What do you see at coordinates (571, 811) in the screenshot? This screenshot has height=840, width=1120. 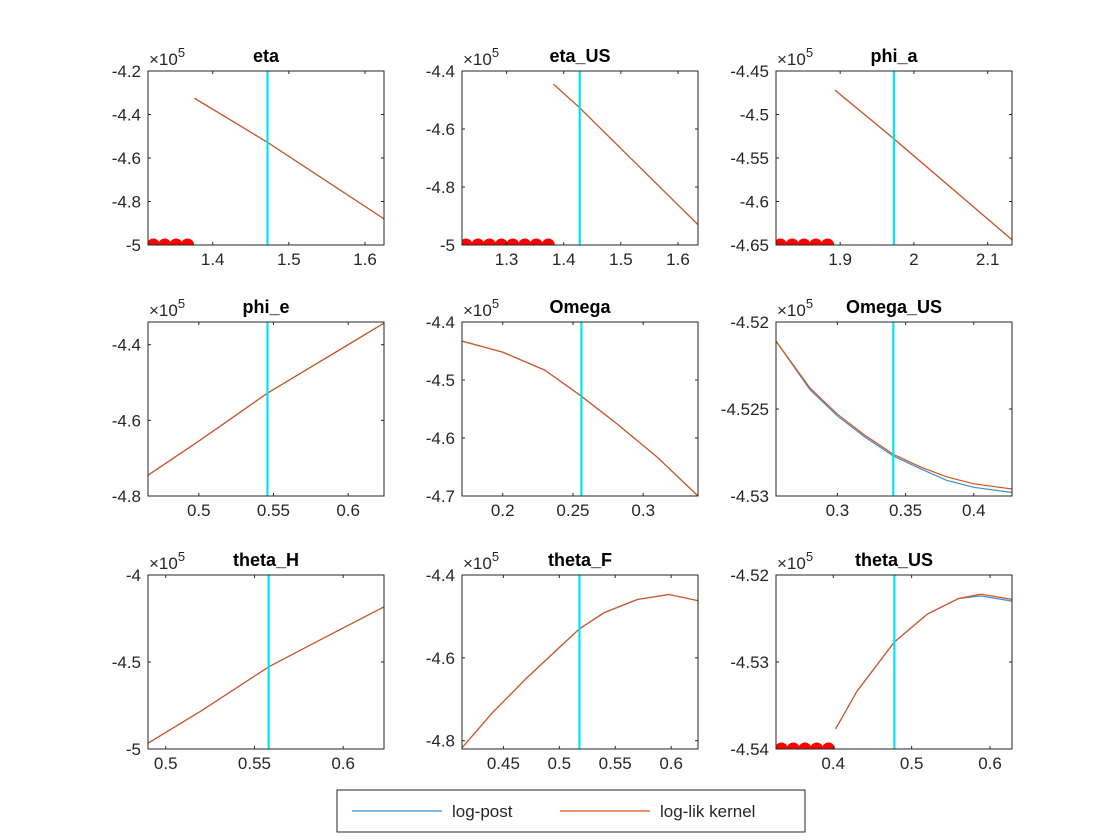 I see `legend: log-post log-lik kernel` at bounding box center [571, 811].